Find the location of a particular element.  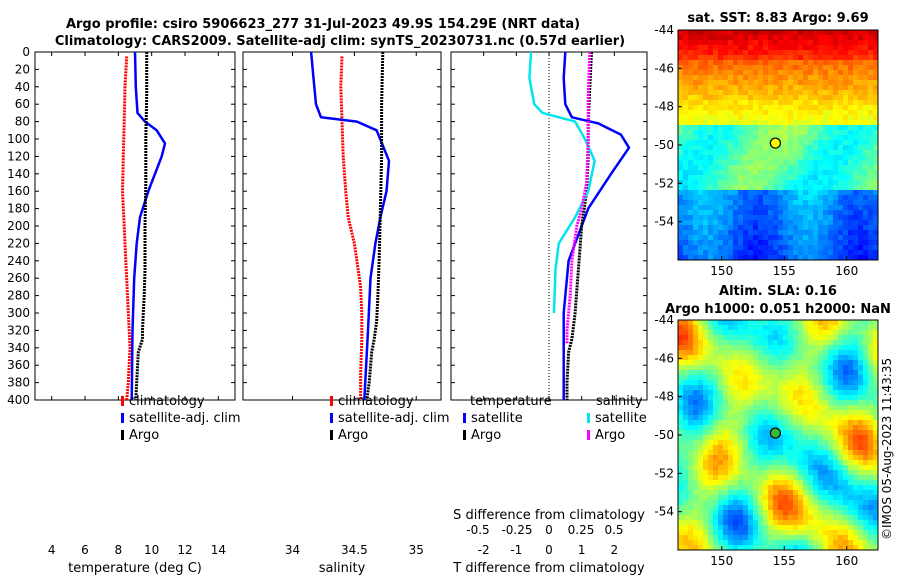

map-x-tick-label: 150 is located at coordinates (721, 271).